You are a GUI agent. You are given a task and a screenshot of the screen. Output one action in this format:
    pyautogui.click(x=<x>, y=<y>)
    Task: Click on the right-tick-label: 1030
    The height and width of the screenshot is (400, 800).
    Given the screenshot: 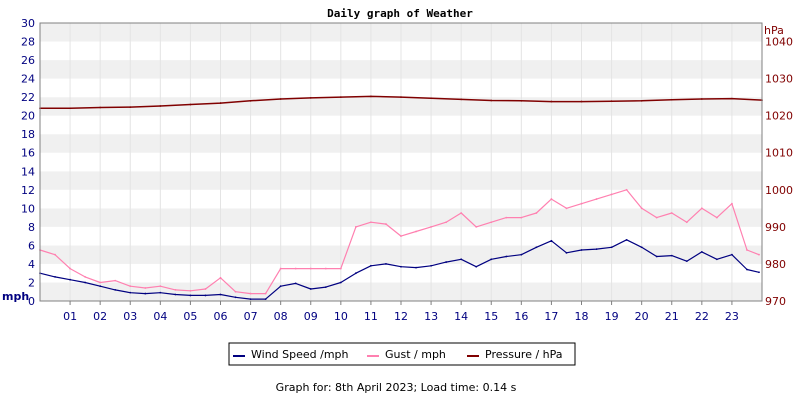 What is the action you would take?
    pyautogui.click(x=779, y=79)
    